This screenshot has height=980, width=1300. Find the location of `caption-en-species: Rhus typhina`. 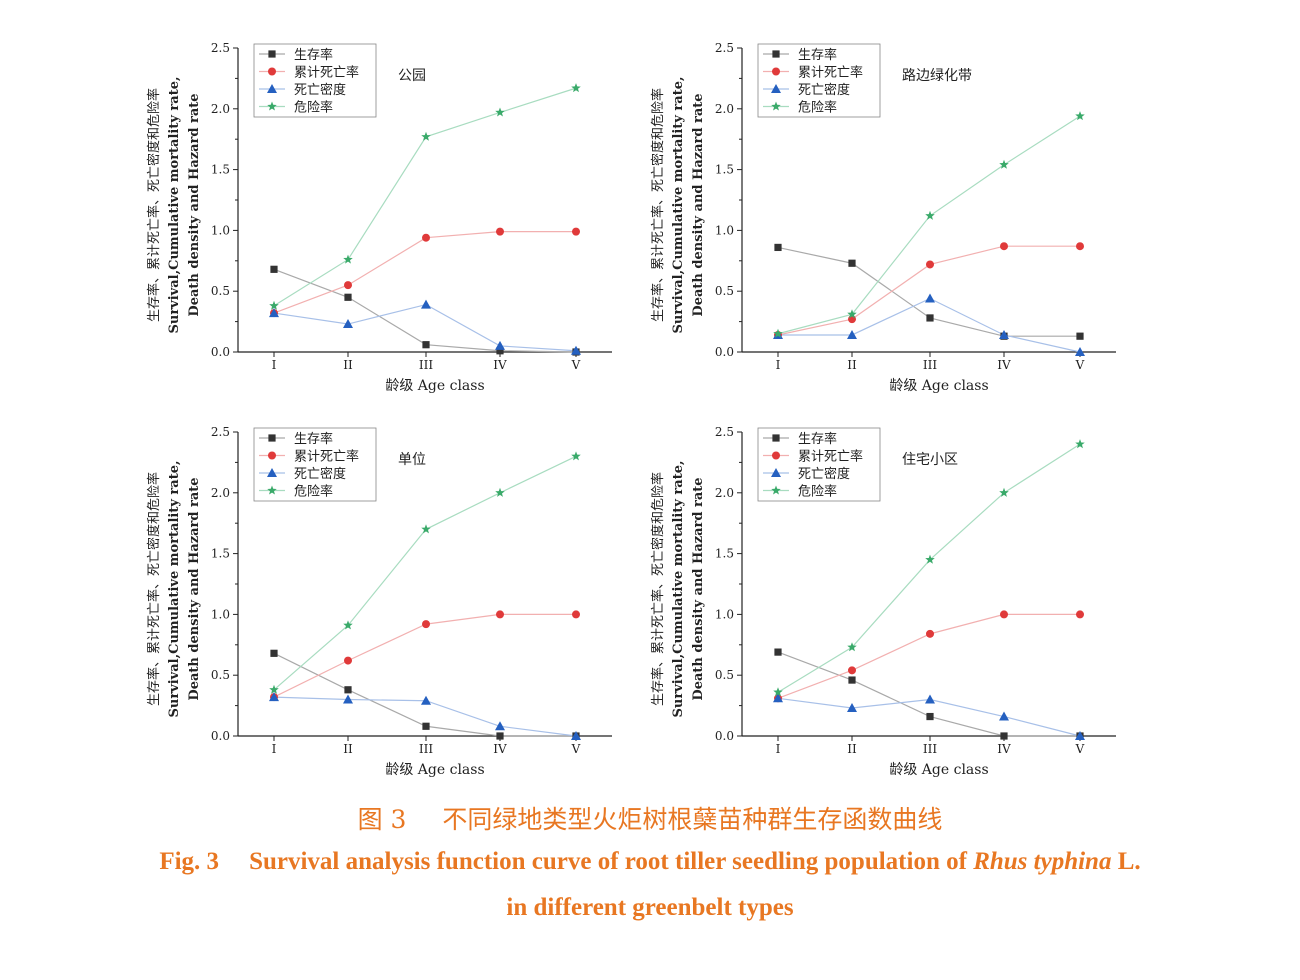

caption-en-species: Rhus typhina is located at coordinates (1042, 861).